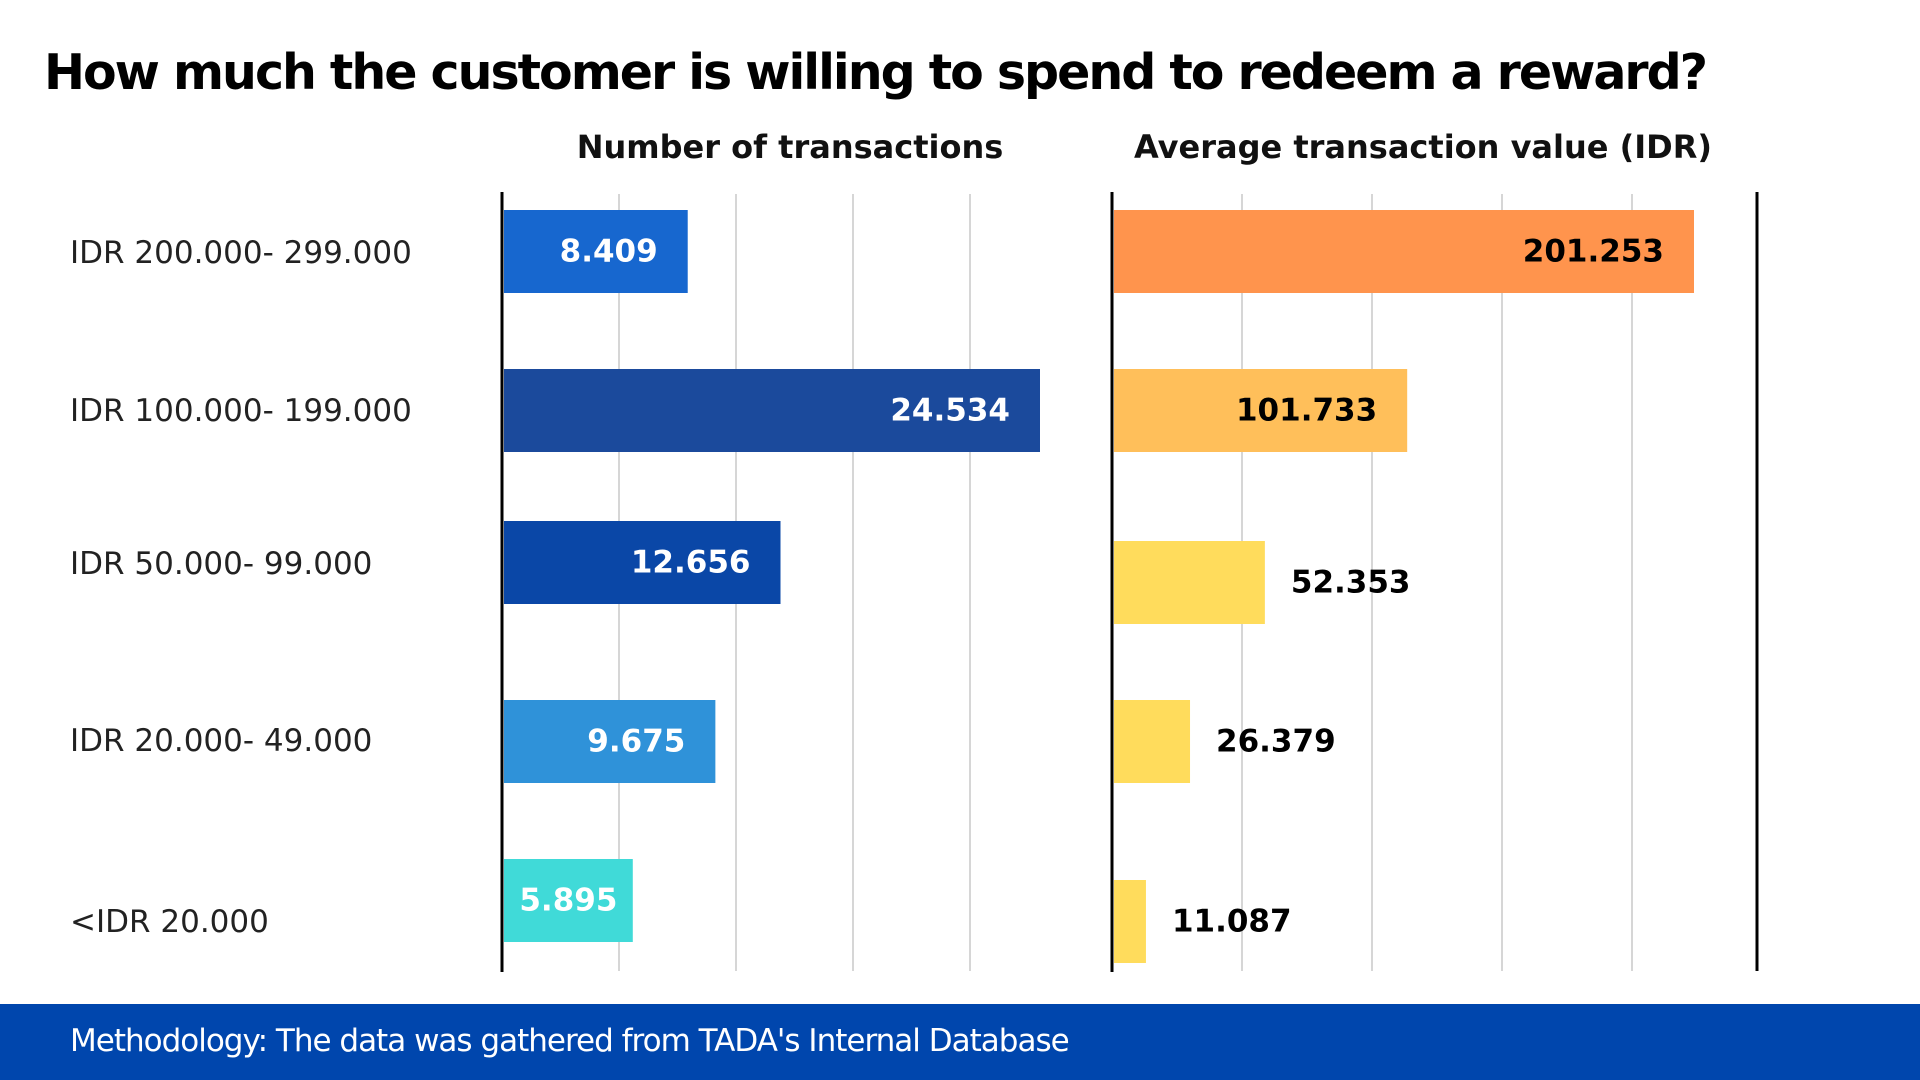 Image resolution: width=1920 pixels, height=1080 pixels. I want to click on avg-value-value-label: 52.353, so click(1351, 583).